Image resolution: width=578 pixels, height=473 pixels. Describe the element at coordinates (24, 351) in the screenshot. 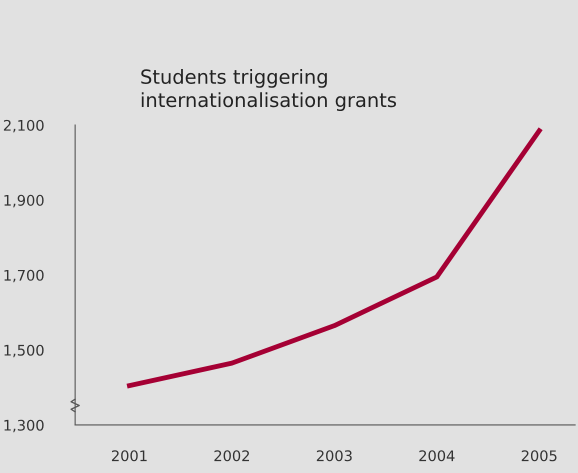

I see `y-tick-label: 1,500` at that location.